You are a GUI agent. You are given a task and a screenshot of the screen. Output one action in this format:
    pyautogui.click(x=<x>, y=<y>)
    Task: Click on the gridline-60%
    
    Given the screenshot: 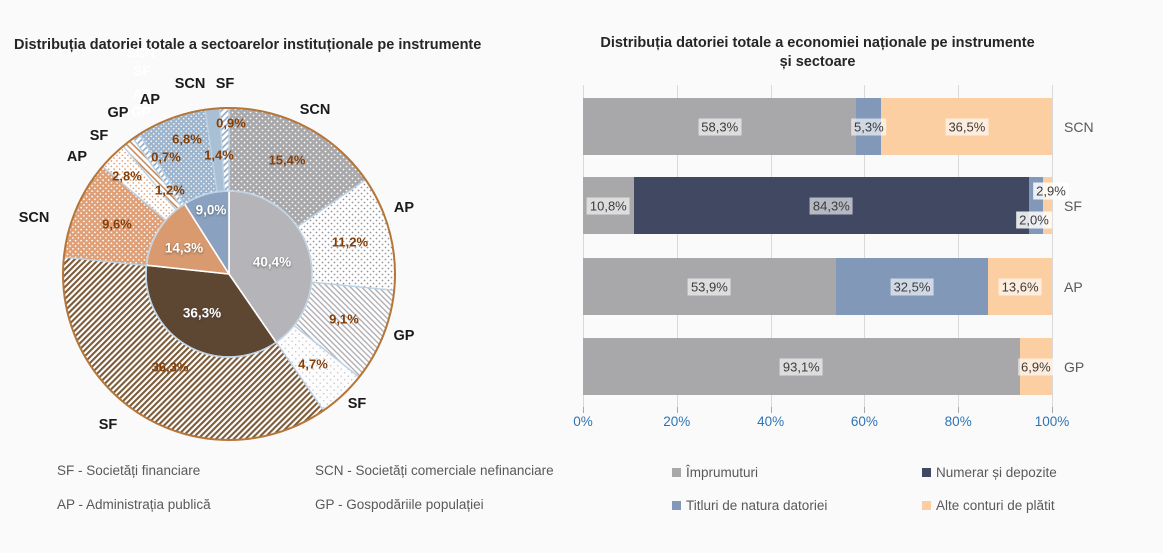 What is the action you would take?
    pyautogui.click(x=865, y=246)
    